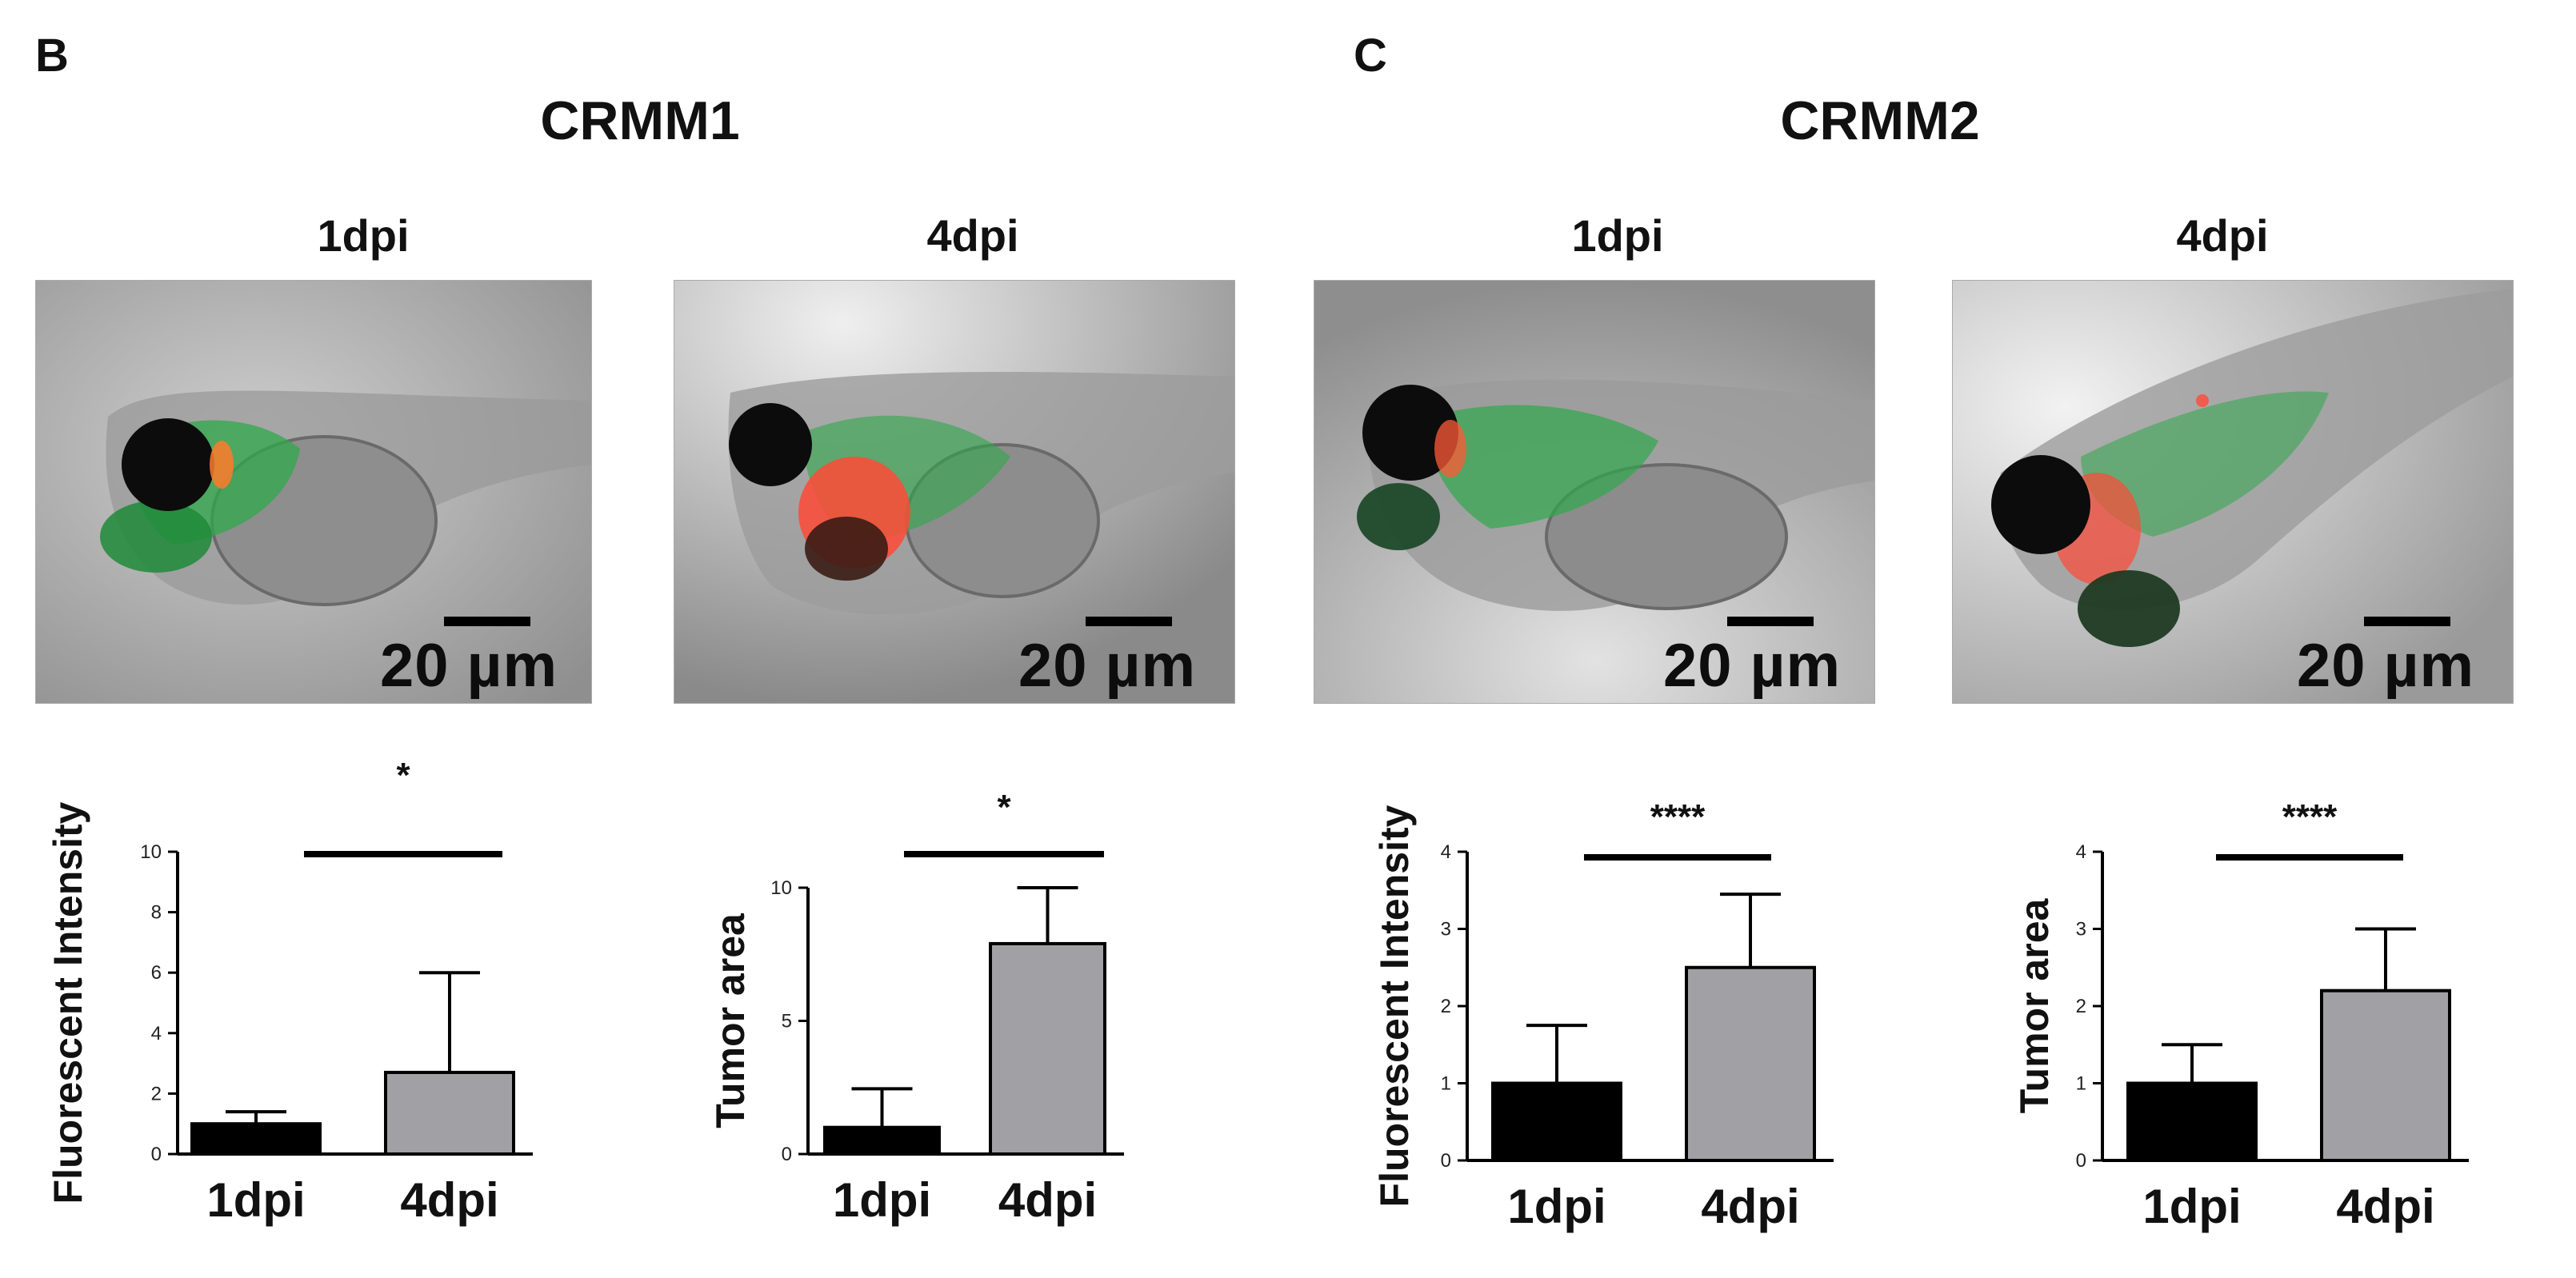  I want to click on panel-title-crmm1: CRMM1, so click(640, 120).